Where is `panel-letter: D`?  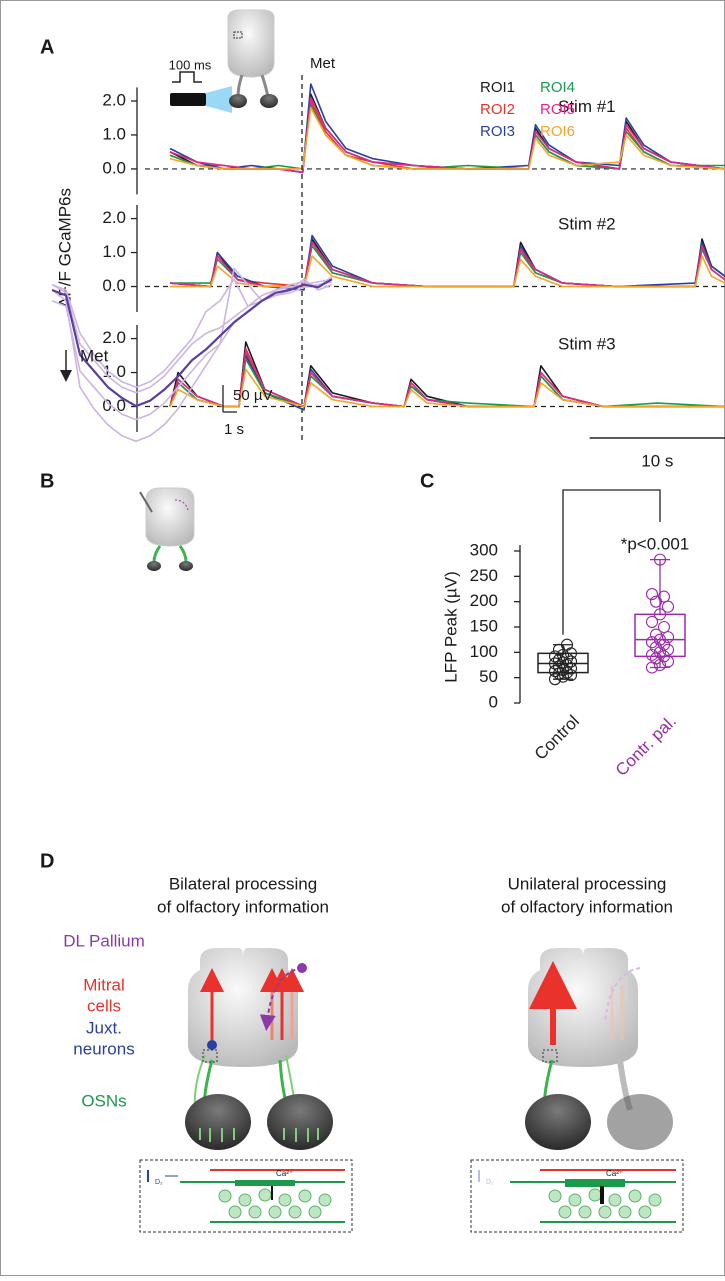 panel-letter: D is located at coordinates (47, 861).